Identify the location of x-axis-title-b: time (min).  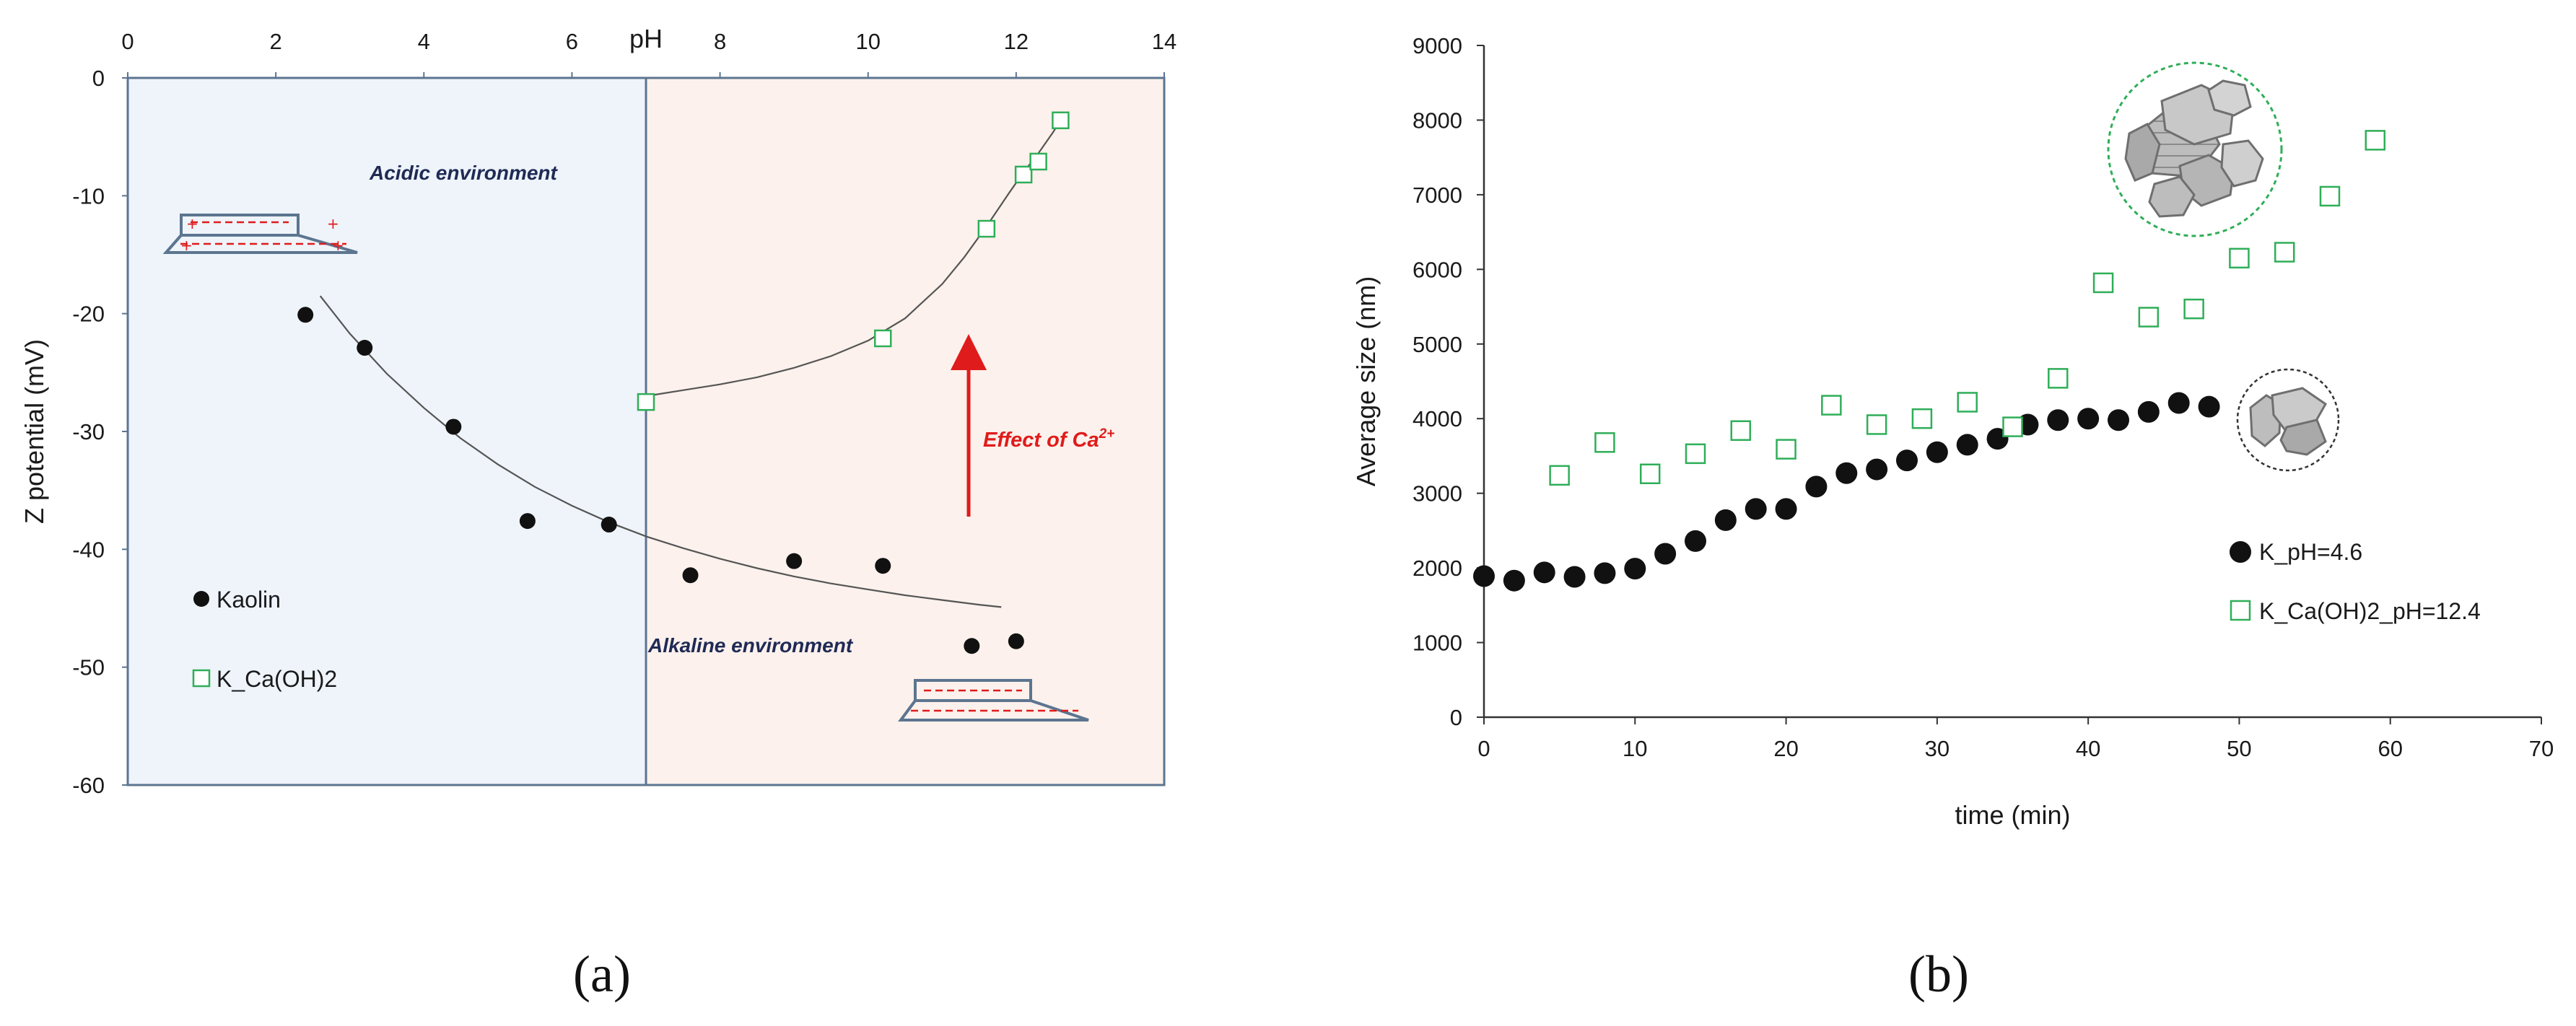
(2013, 815).